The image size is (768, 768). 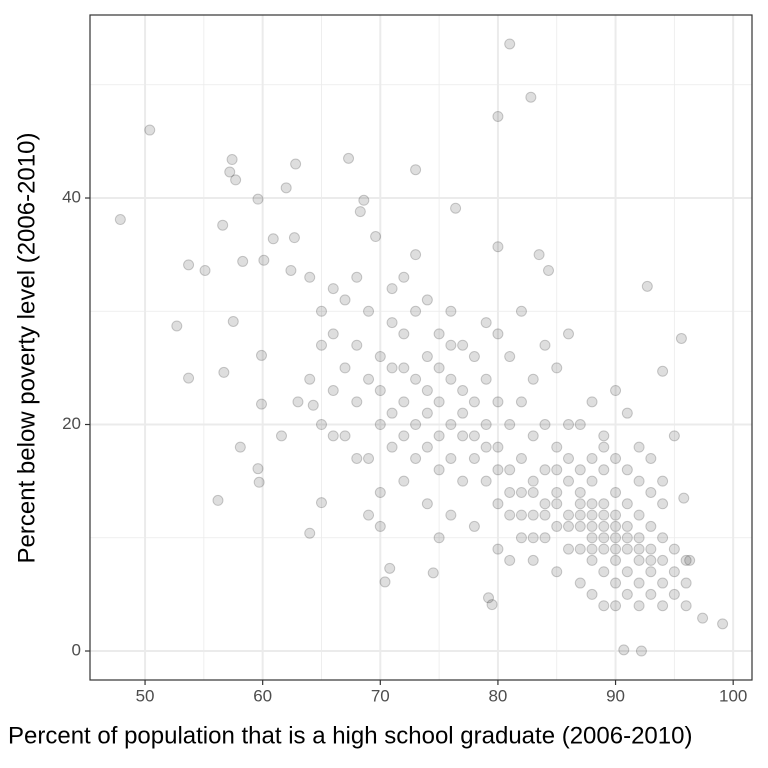 I want to click on x-tick-label: 90, so click(x=615, y=695).